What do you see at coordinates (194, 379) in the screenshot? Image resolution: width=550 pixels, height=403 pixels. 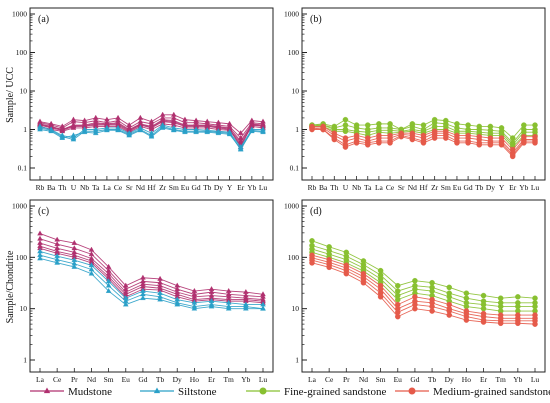 I see `x-tick-label: Ho` at bounding box center [194, 379].